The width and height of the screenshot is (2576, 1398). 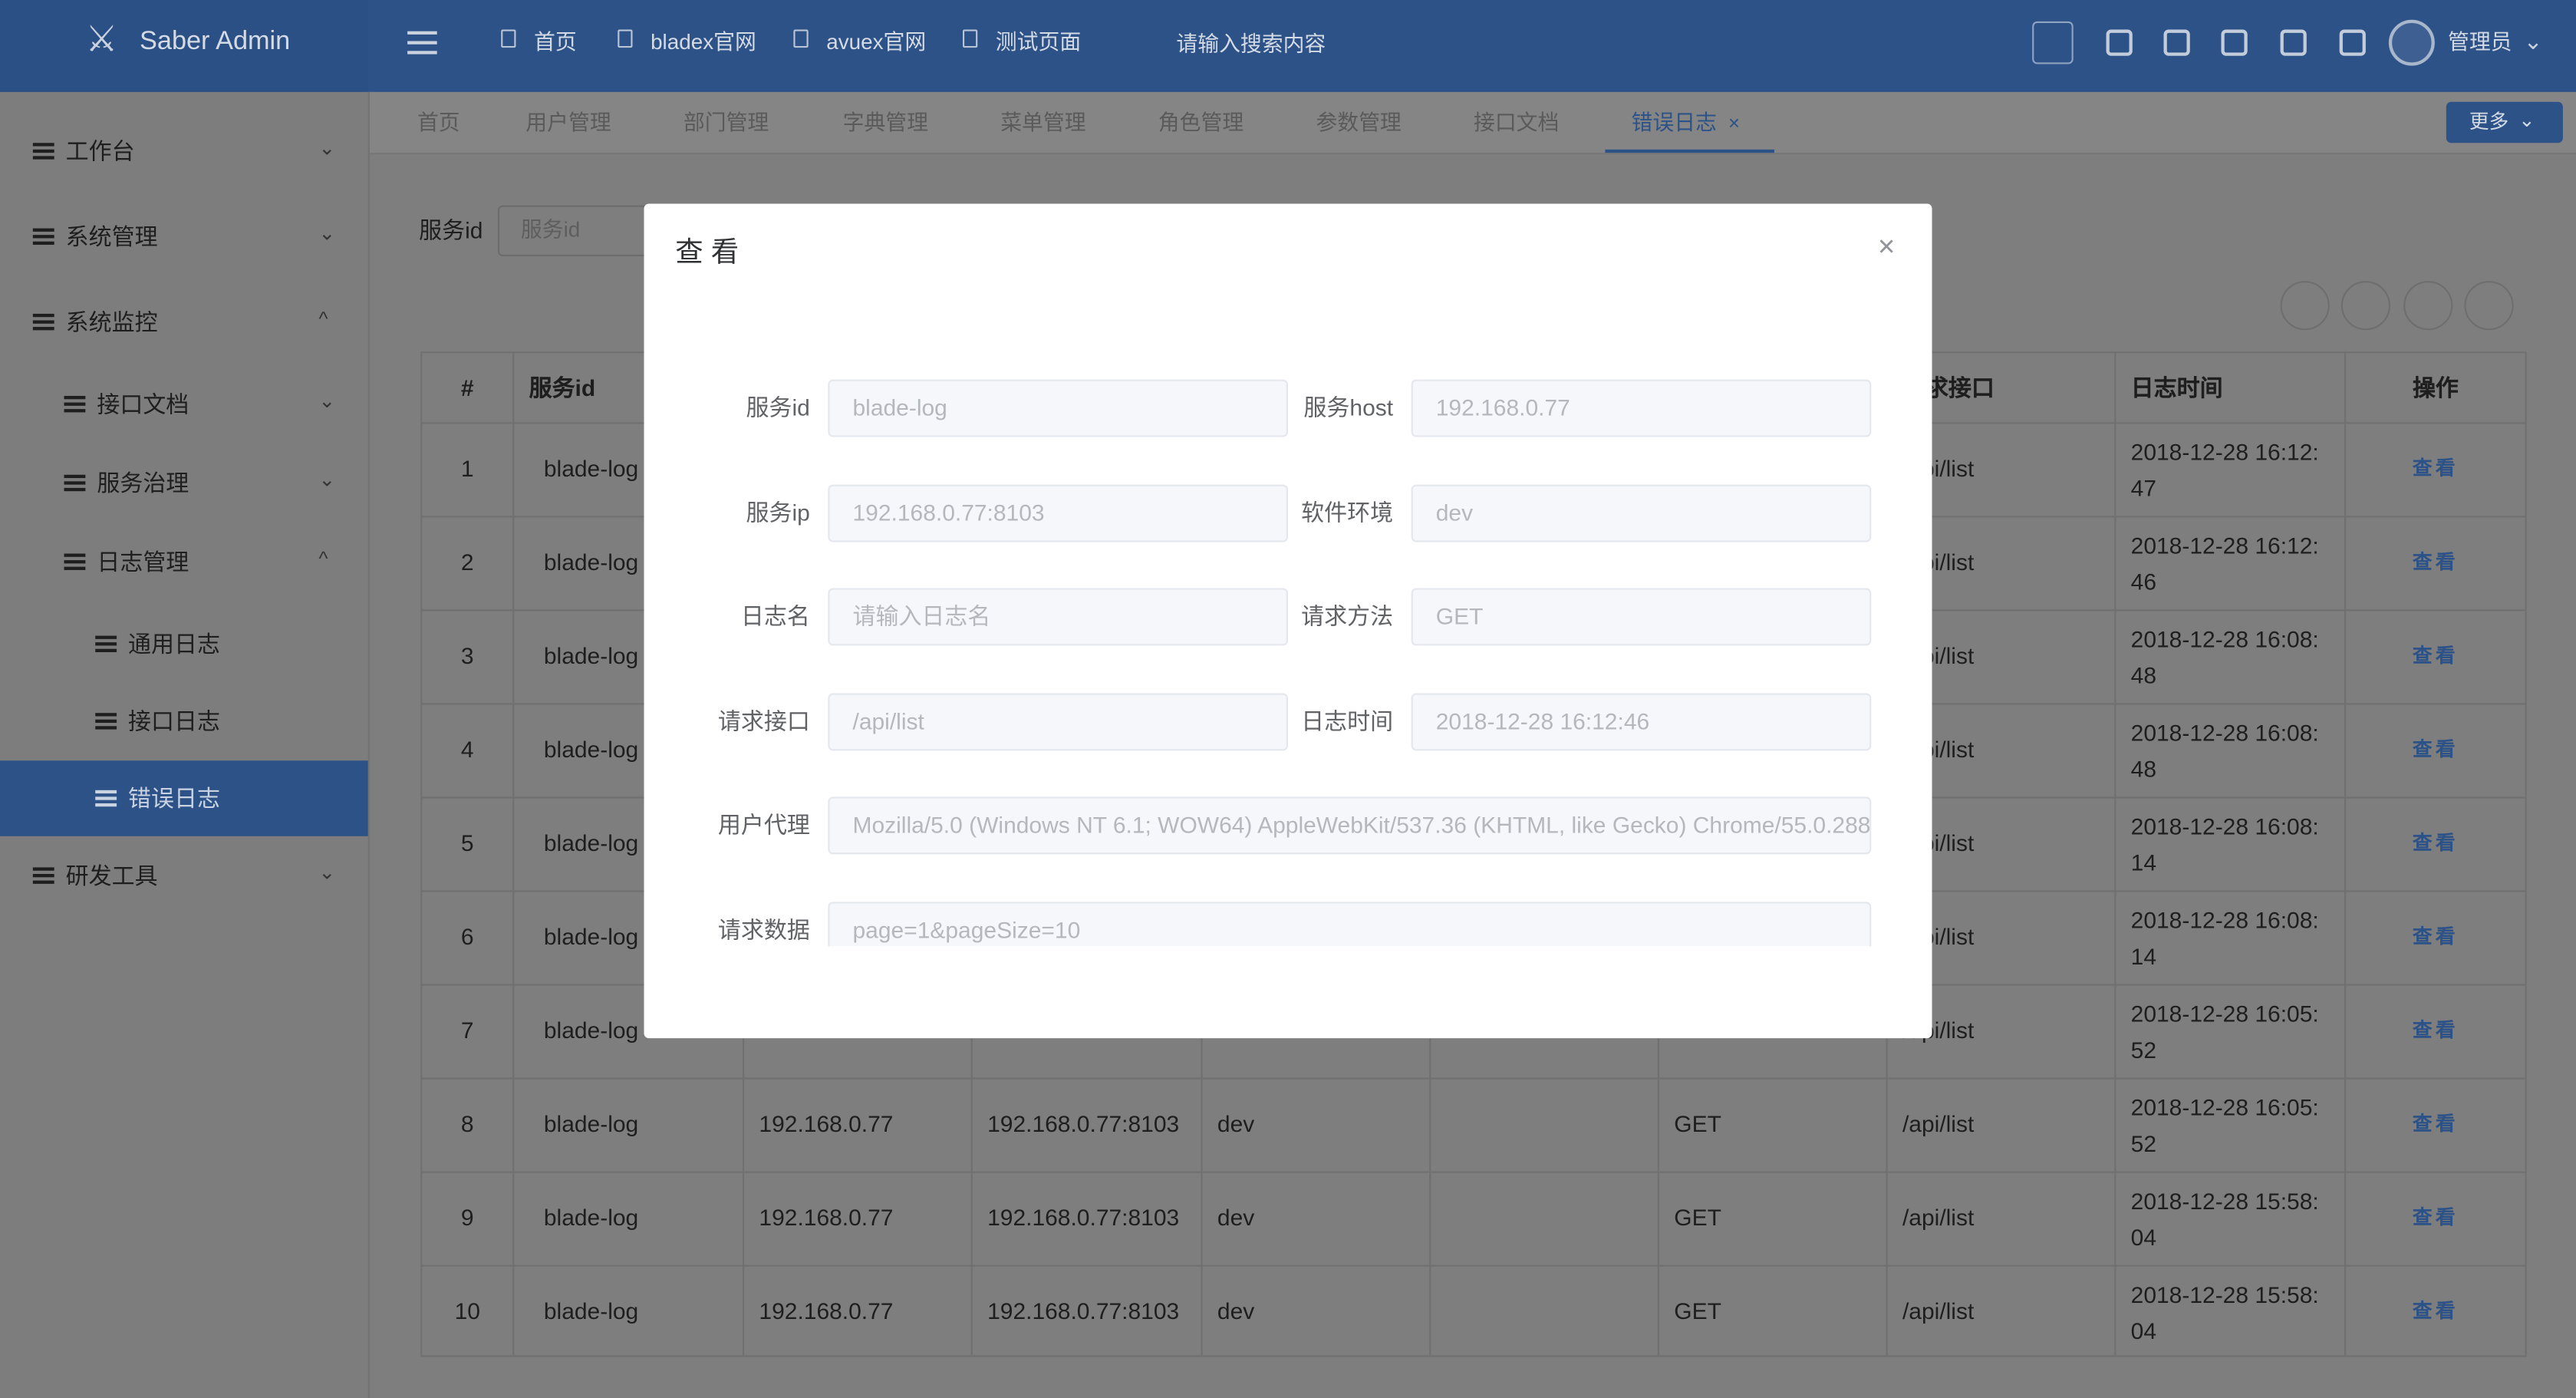 What do you see at coordinates (143, 404) in the screenshot?
I see `menu-item: 接口文档` at bounding box center [143, 404].